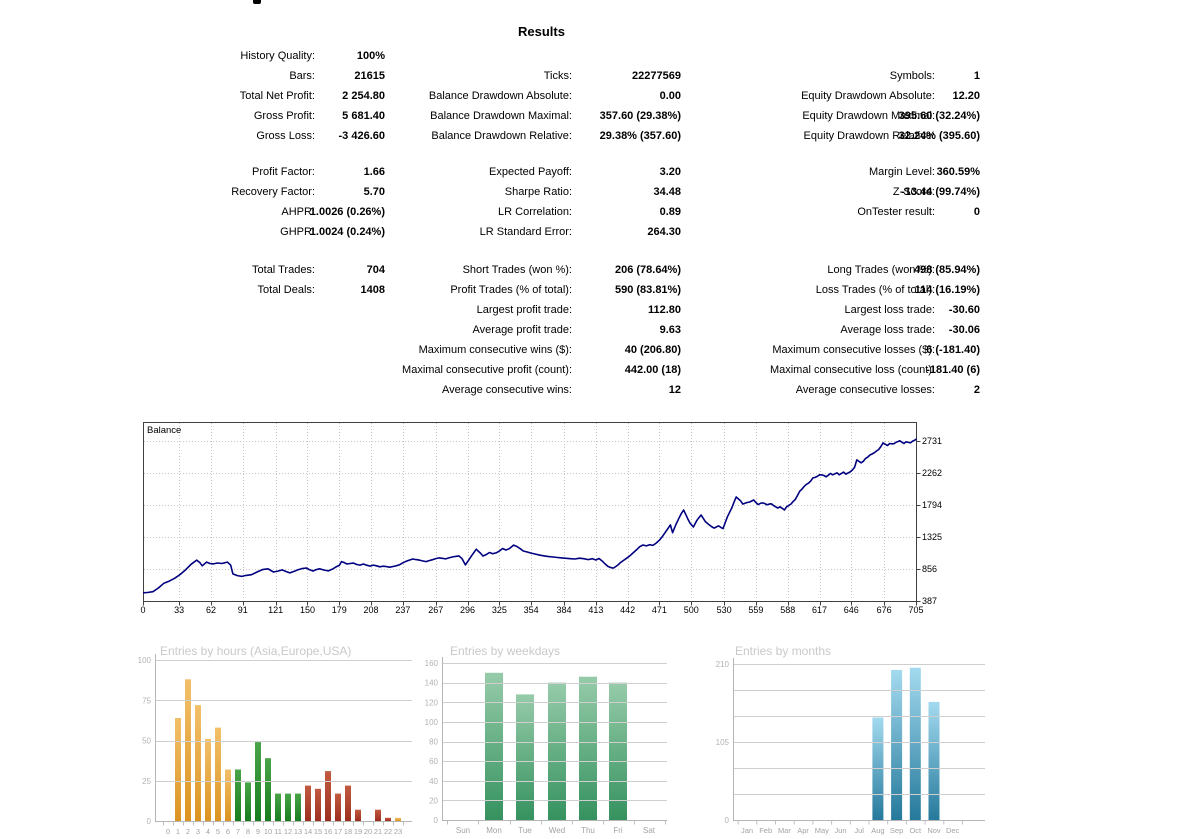 This screenshot has width=1189, height=839. I want to click on stat-value: 22277569, so click(656, 76).